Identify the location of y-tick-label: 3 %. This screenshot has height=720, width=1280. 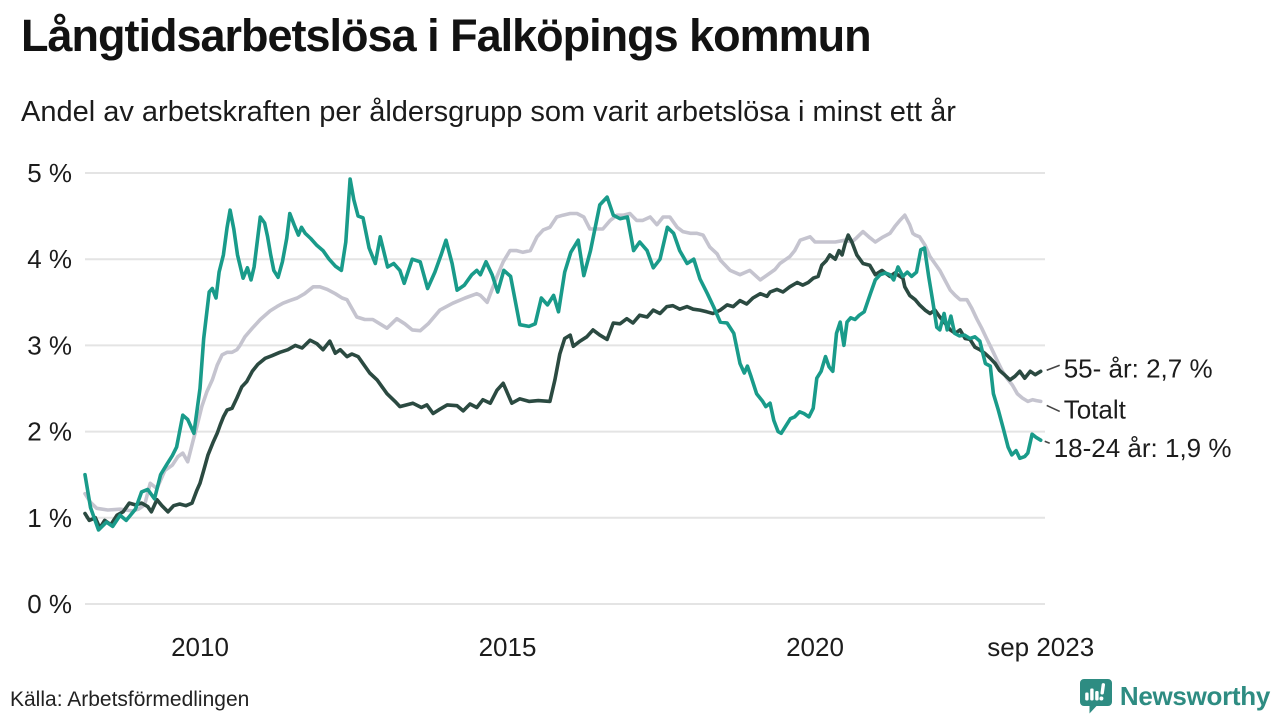
(49, 345).